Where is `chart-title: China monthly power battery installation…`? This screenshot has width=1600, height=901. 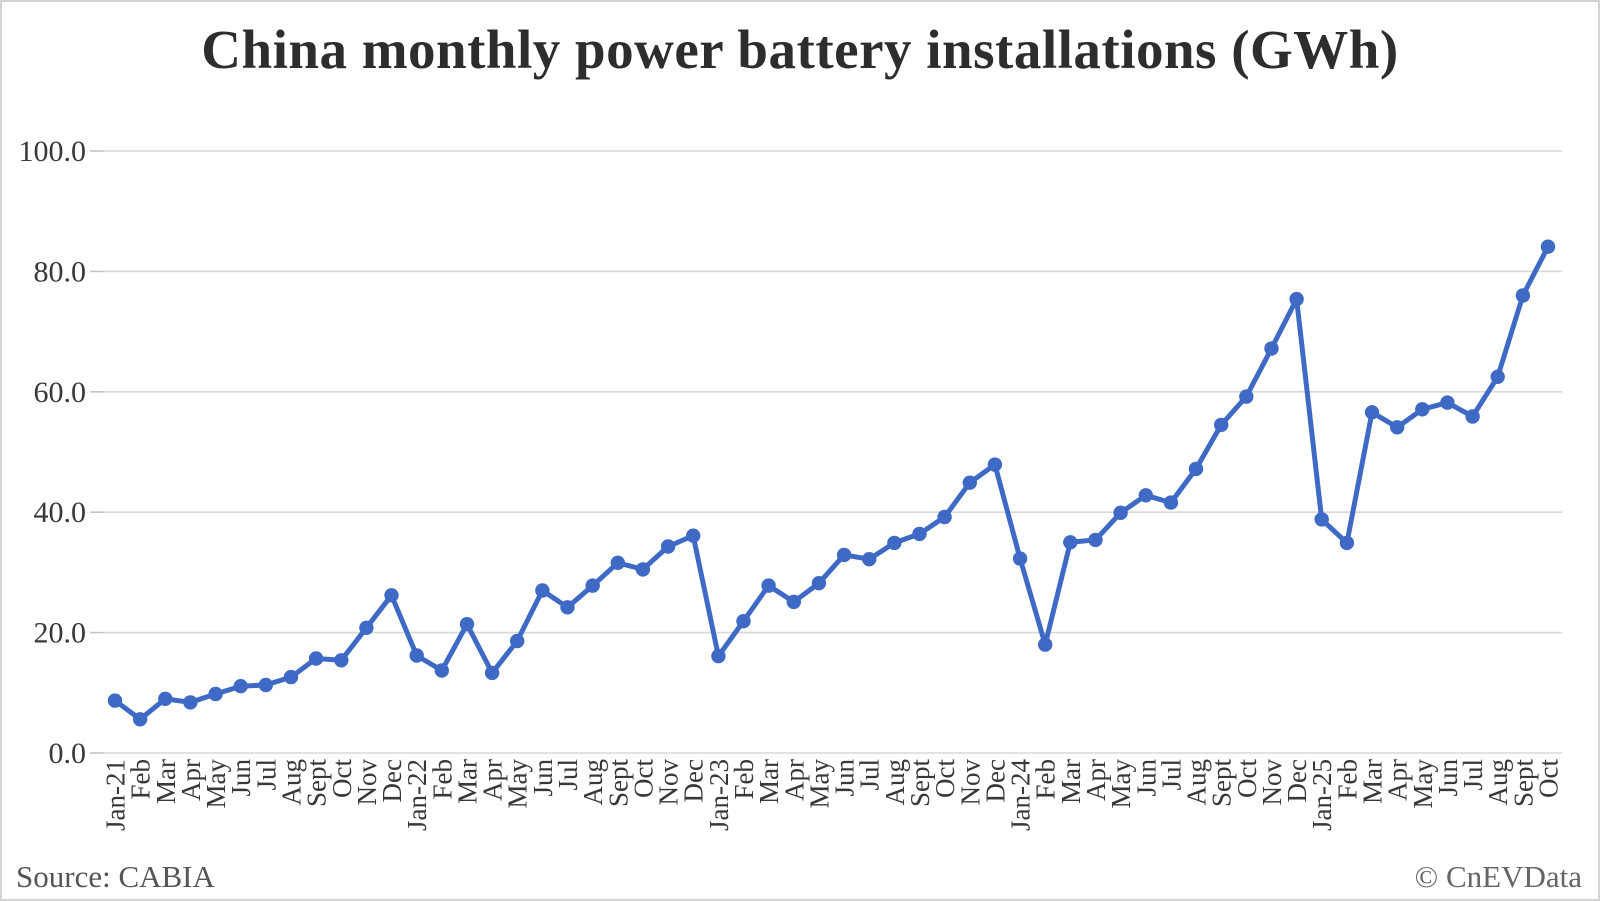 chart-title: China monthly power battery installation… is located at coordinates (800, 49).